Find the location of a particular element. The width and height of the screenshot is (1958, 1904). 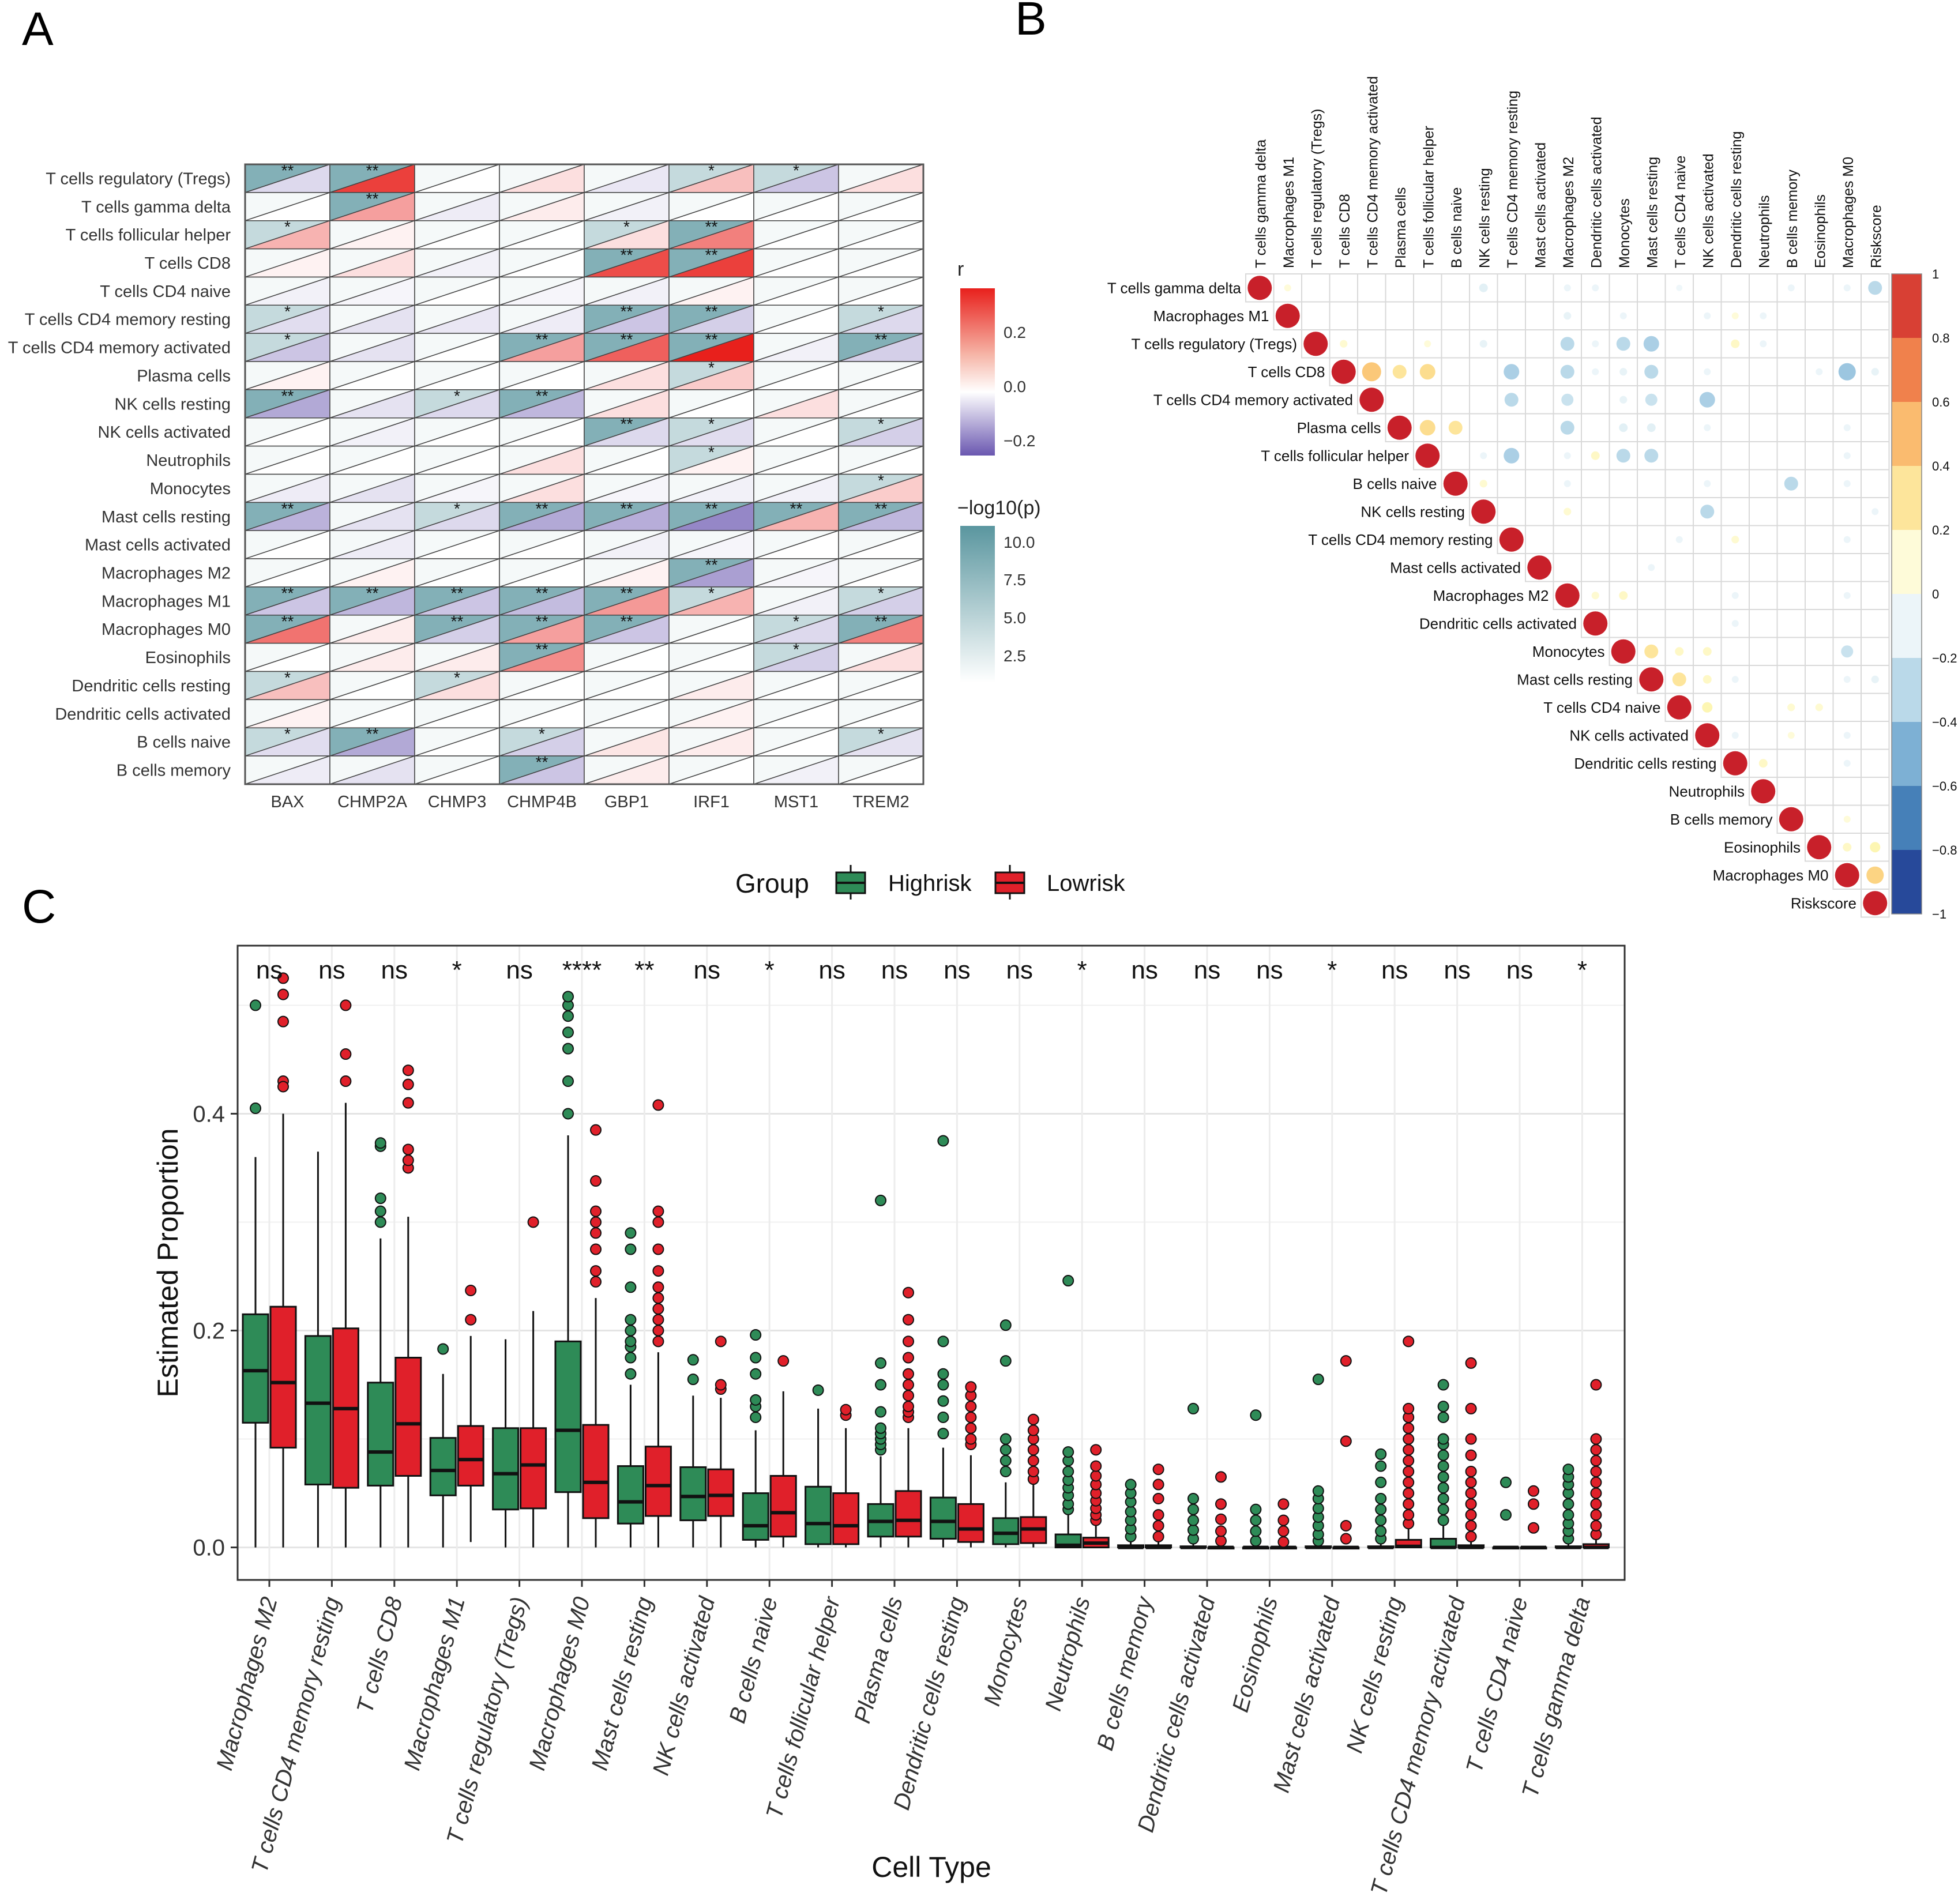

corr-left-label: T cells CD4 naive is located at coordinates (1601, 707).